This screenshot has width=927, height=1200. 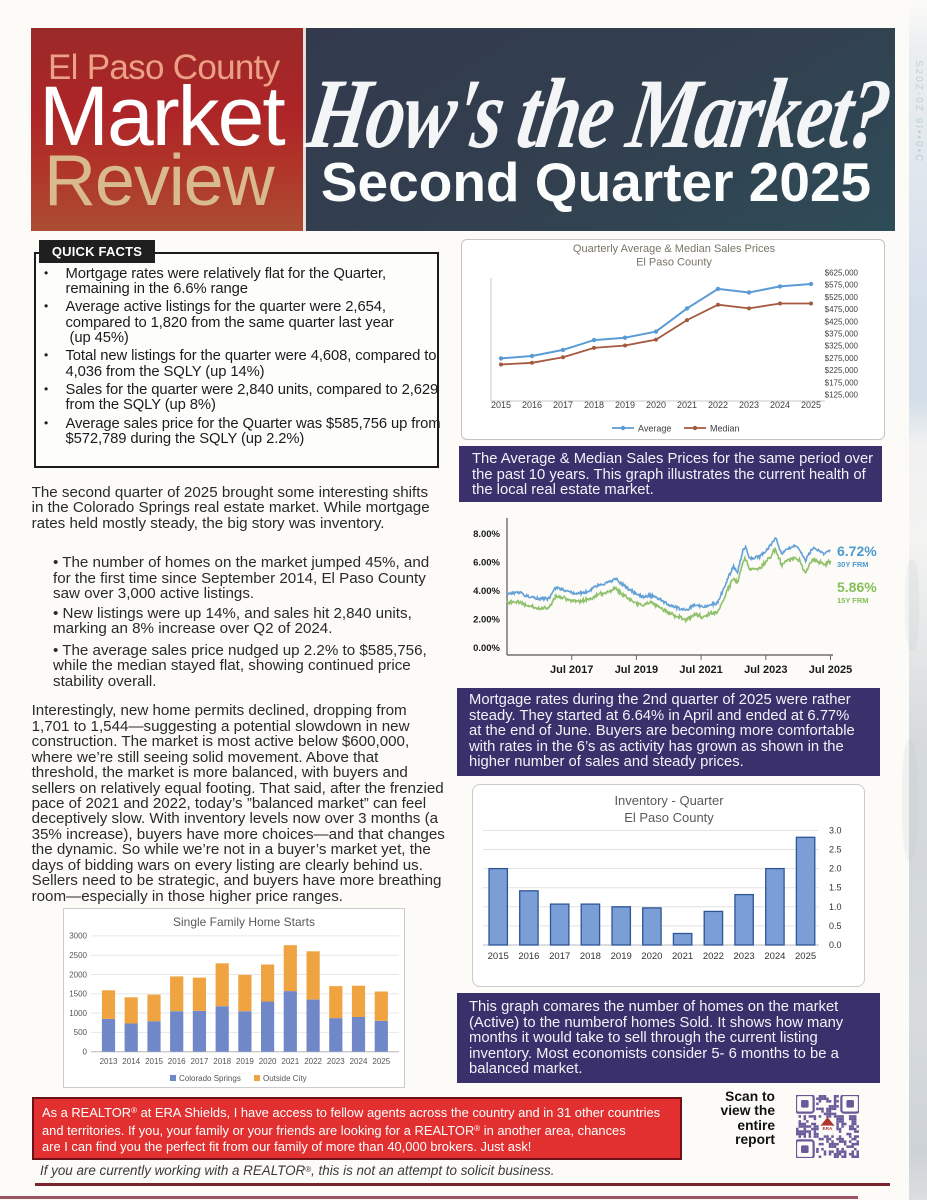 I want to click on svg-text: Average, so click(x=654, y=429).